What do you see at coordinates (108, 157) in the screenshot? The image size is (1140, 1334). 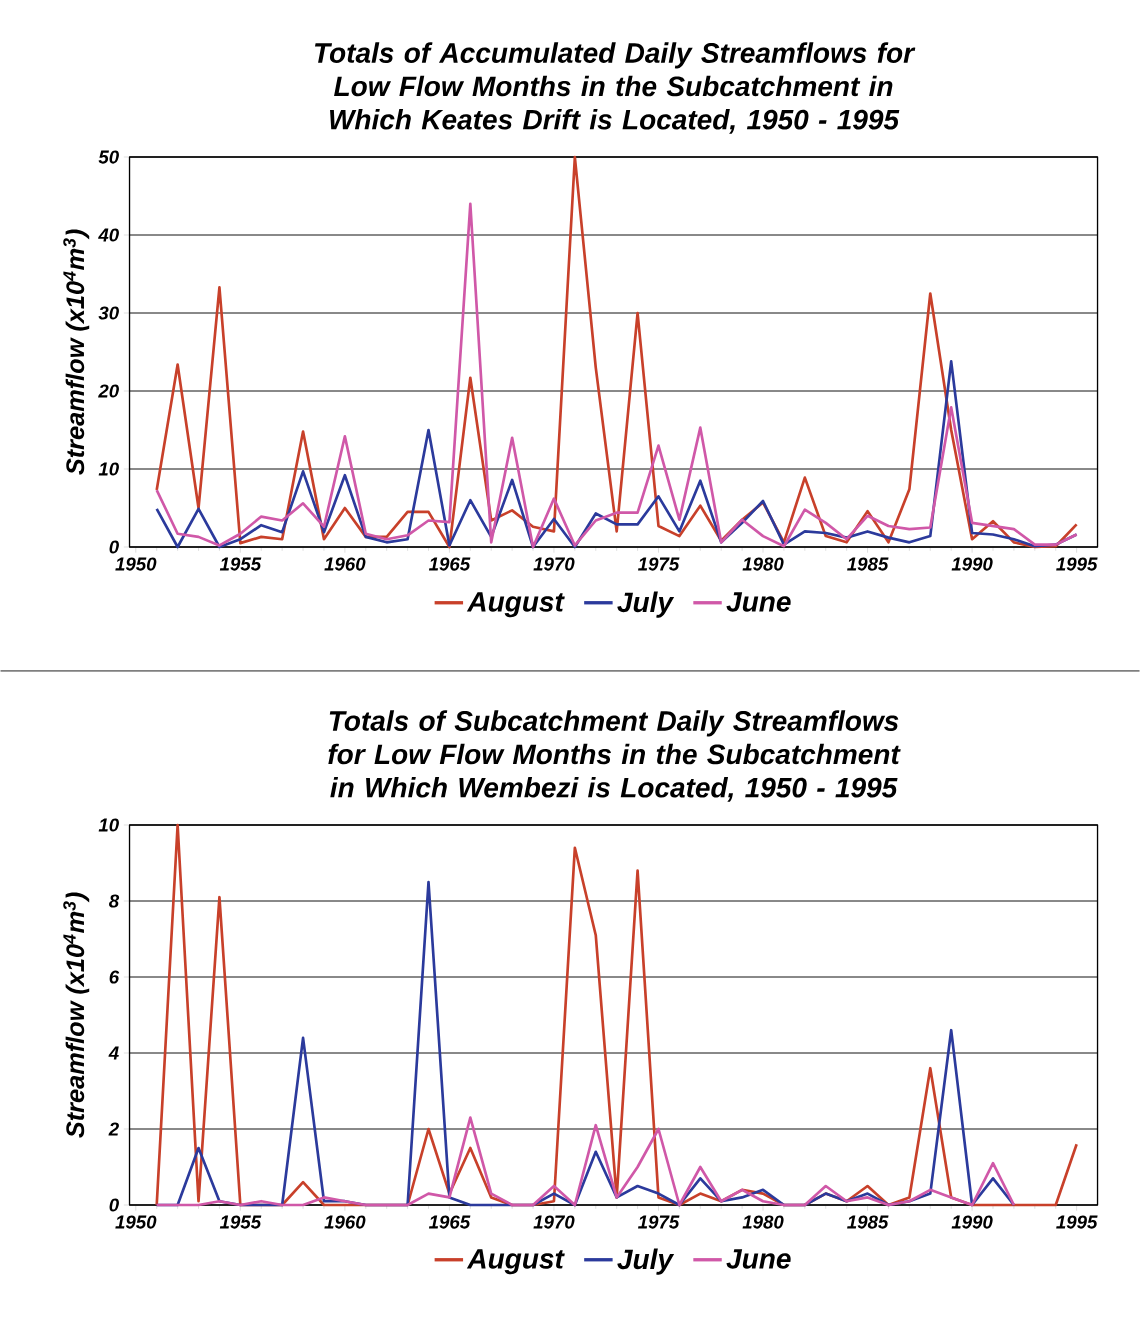 I see `y-tick-label: 50` at bounding box center [108, 157].